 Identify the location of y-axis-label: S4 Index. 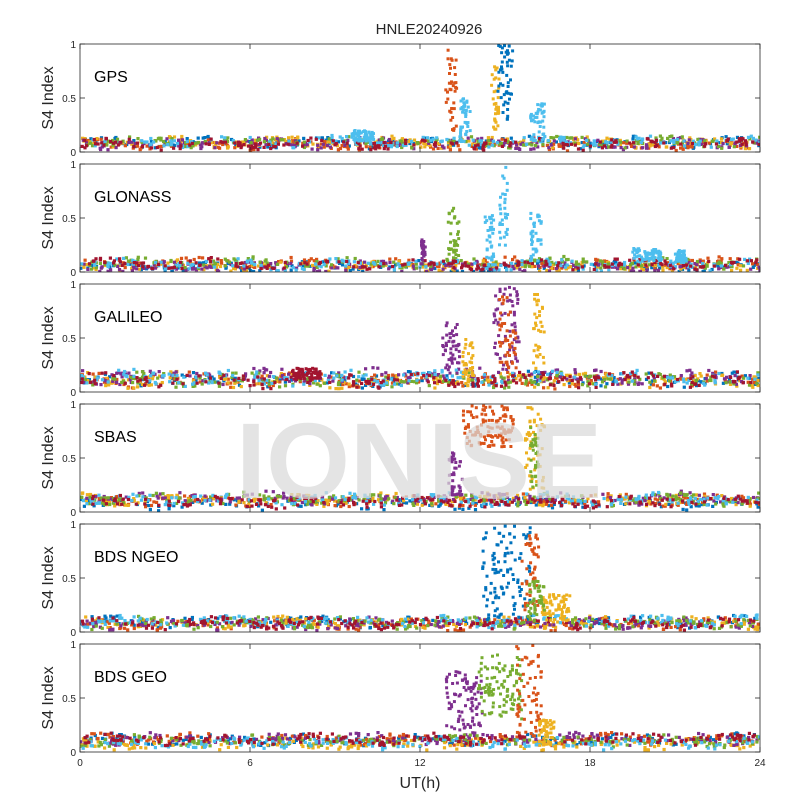
(48, 217).